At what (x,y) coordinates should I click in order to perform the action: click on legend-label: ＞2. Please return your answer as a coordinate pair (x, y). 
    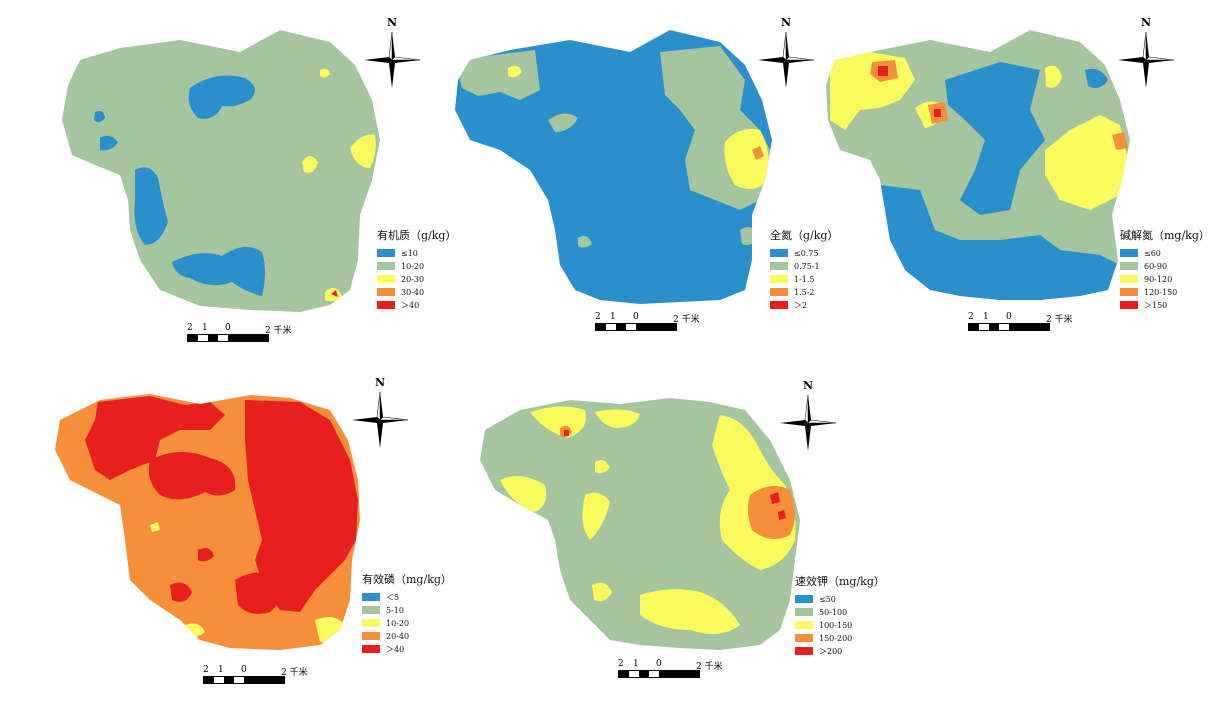
    Looking at the image, I should click on (801, 305).